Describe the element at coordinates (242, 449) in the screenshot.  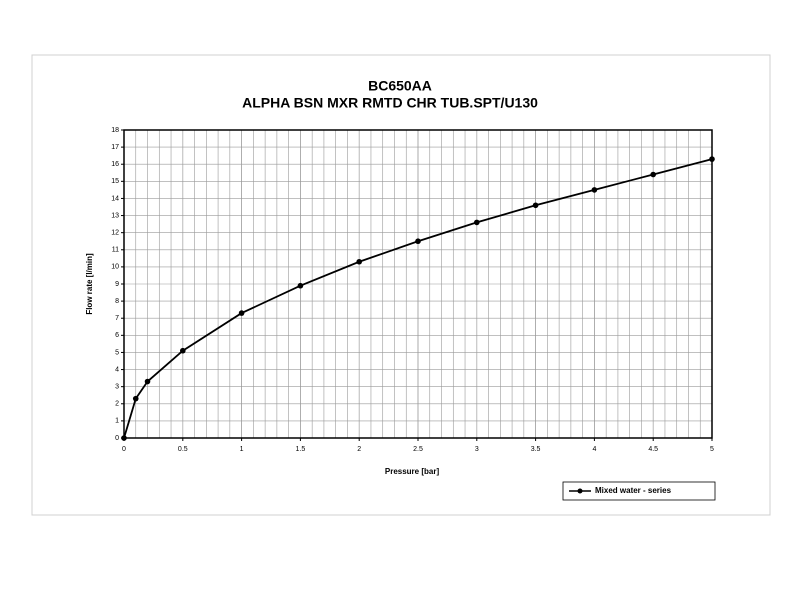
I see `x-tick-label: 1` at that location.